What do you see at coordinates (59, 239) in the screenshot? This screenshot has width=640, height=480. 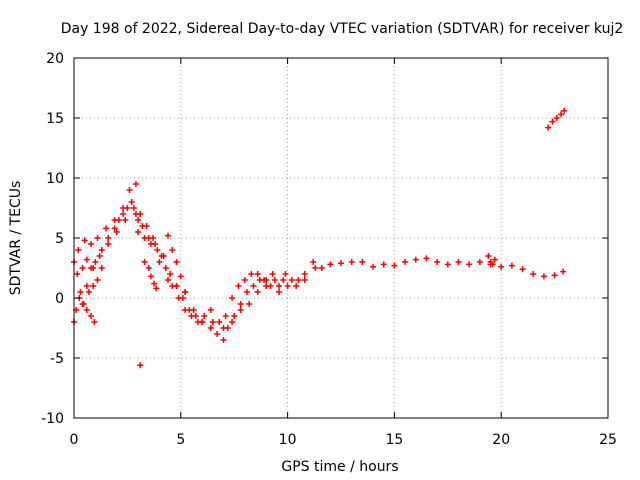 I see `y-tick-label: 5` at bounding box center [59, 239].